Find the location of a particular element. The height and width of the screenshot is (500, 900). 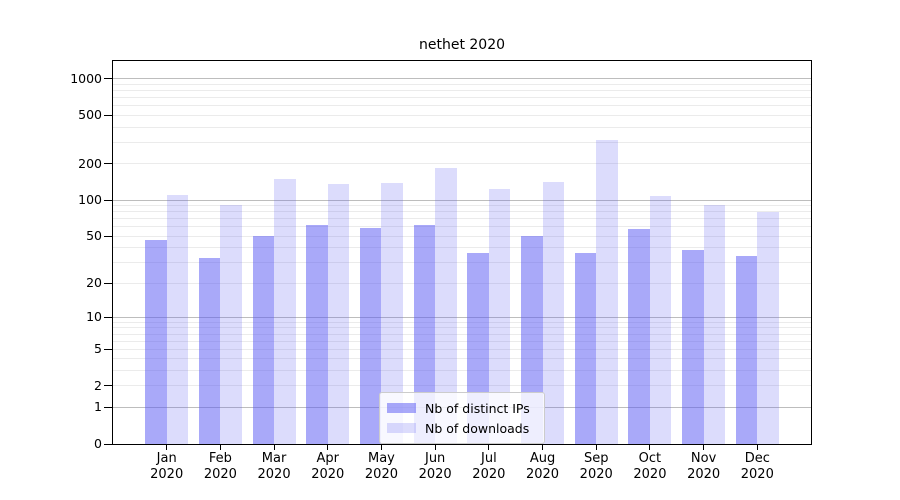

legend: Nb of distinct IPs Nb of downloads is located at coordinates (462, 418).